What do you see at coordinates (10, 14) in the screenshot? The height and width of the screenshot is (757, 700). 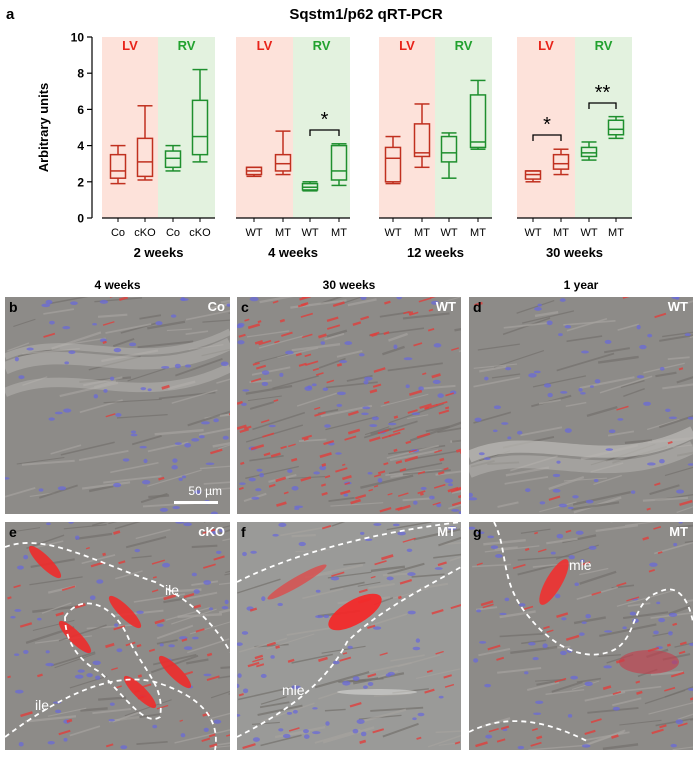 I see `panel-letter-a: a` at bounding box center [10, 14].